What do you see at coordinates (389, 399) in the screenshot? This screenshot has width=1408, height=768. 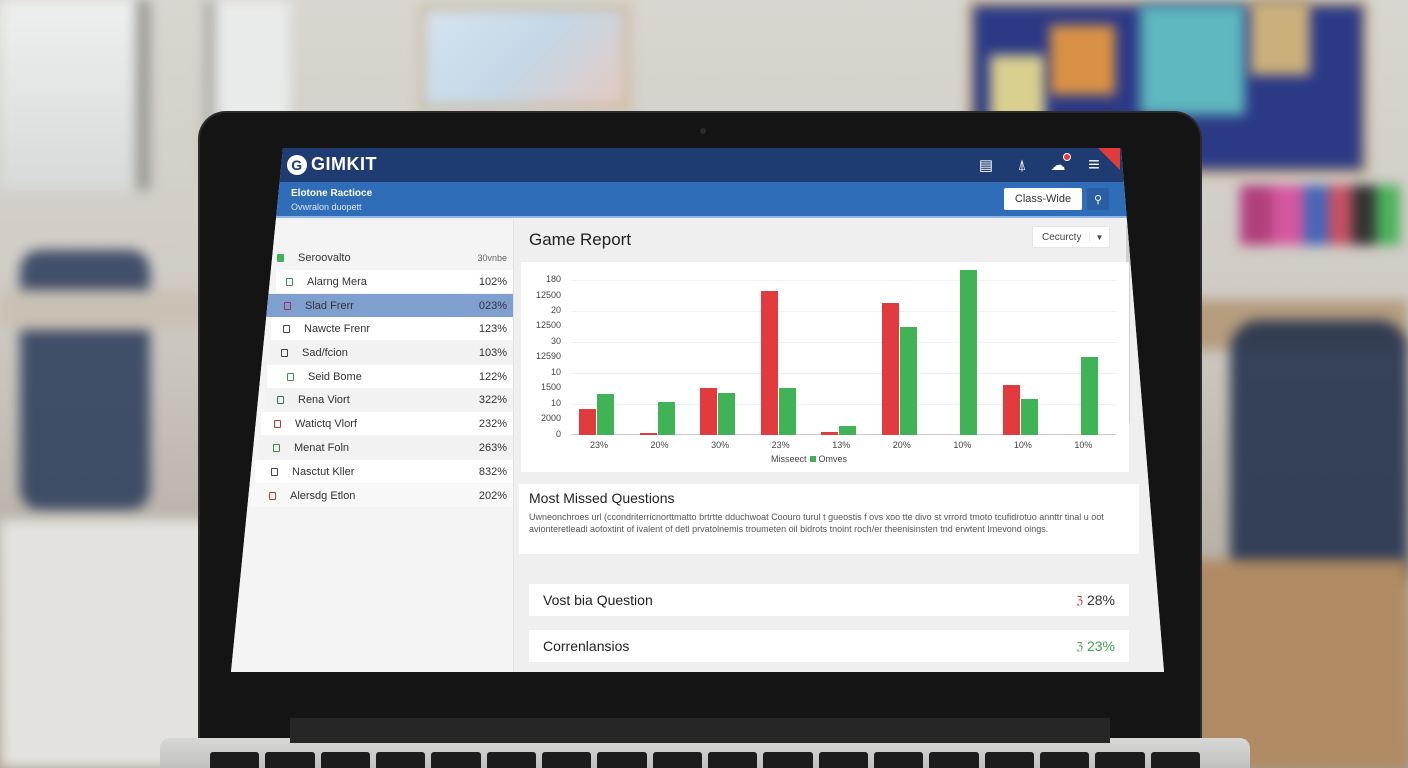 I see `student-row: Rena Viort 322%` at bounding box center [389, 399].